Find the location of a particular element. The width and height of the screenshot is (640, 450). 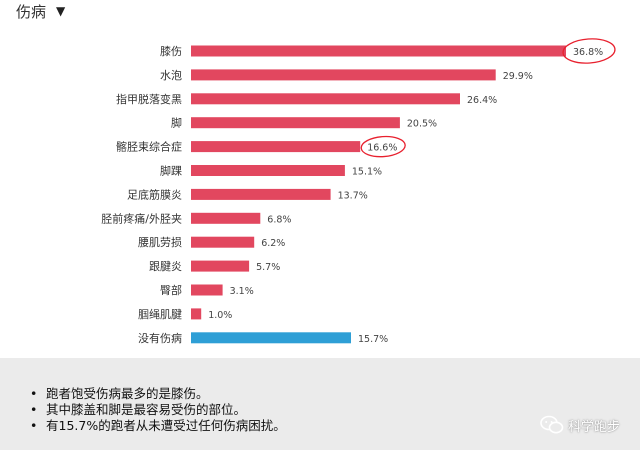

value-label: 29.9% is located at coordinates (518, 76).